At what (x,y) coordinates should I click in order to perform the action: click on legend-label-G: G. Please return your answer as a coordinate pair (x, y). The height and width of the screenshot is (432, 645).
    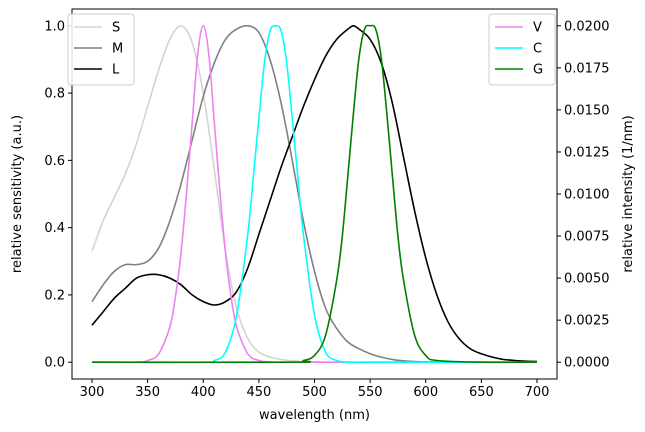
    Looking at the image, I should click on (538, 70).